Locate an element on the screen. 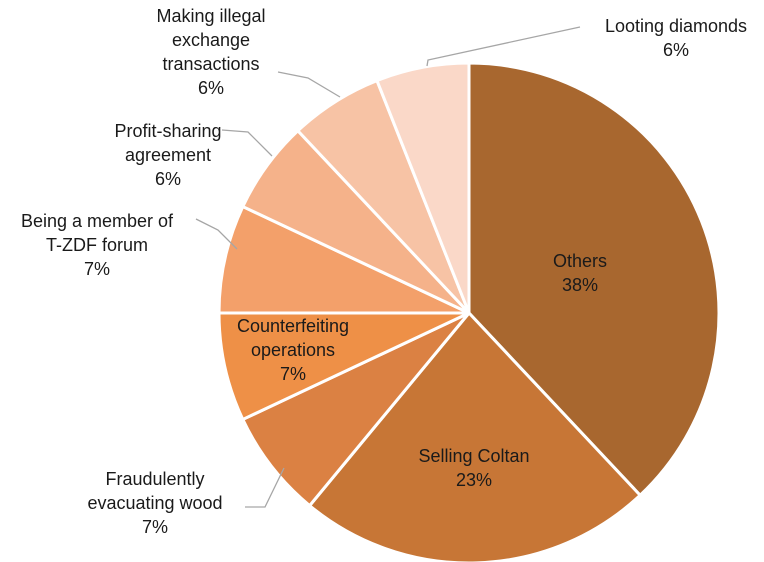  data-label-1-line-1: 23% is located at coordinates (474, 480).